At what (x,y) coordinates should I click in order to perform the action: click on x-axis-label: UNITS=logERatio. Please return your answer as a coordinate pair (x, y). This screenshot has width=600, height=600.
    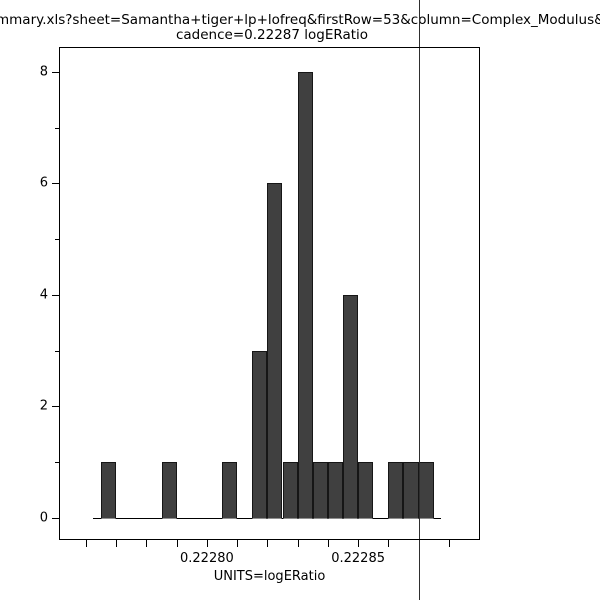
    Looking at the image, I should click on (269, 576).